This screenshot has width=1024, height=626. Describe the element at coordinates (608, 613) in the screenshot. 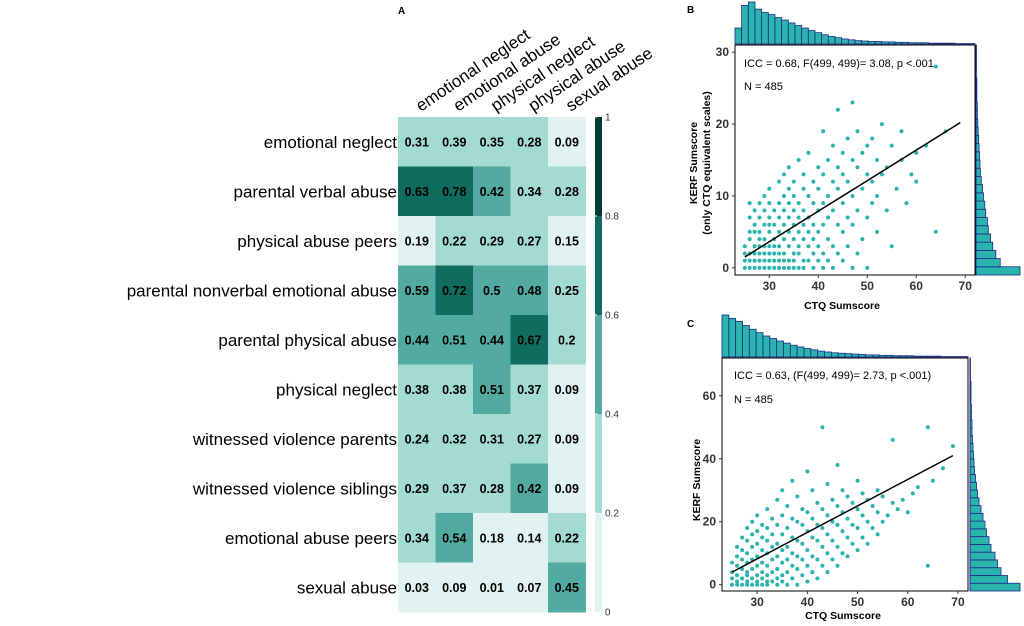

I see `colorbar-tick-label: 0` at that location.